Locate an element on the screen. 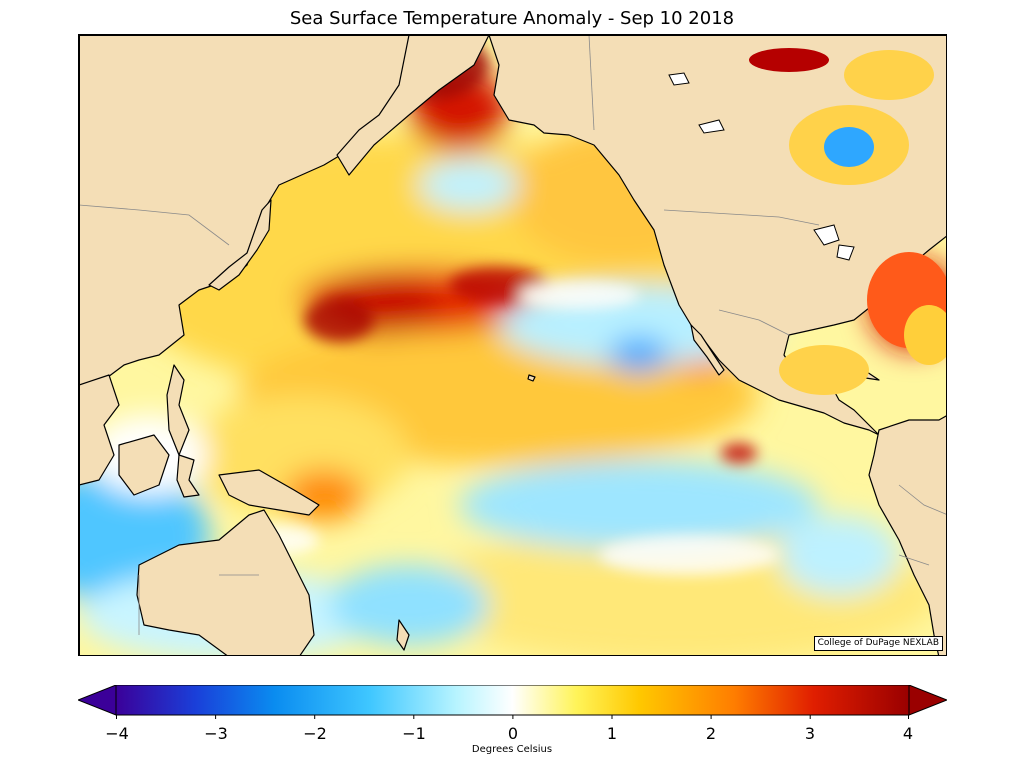 Image resolution: width=1024 pixels, height=768 pixels. colorbar-tick-label: 4 is located at coordinates (908, 733).